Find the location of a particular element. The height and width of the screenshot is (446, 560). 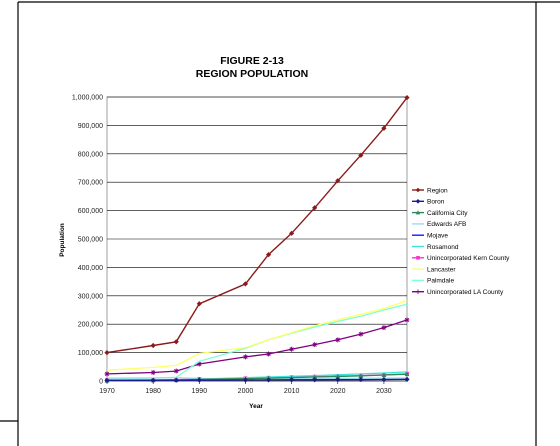

legend-item: Unincorporated LA County is located at coordinates (458, 292).